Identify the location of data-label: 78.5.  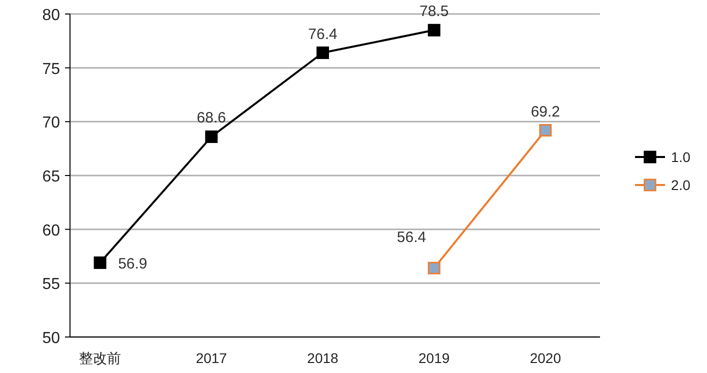
(434, 11).